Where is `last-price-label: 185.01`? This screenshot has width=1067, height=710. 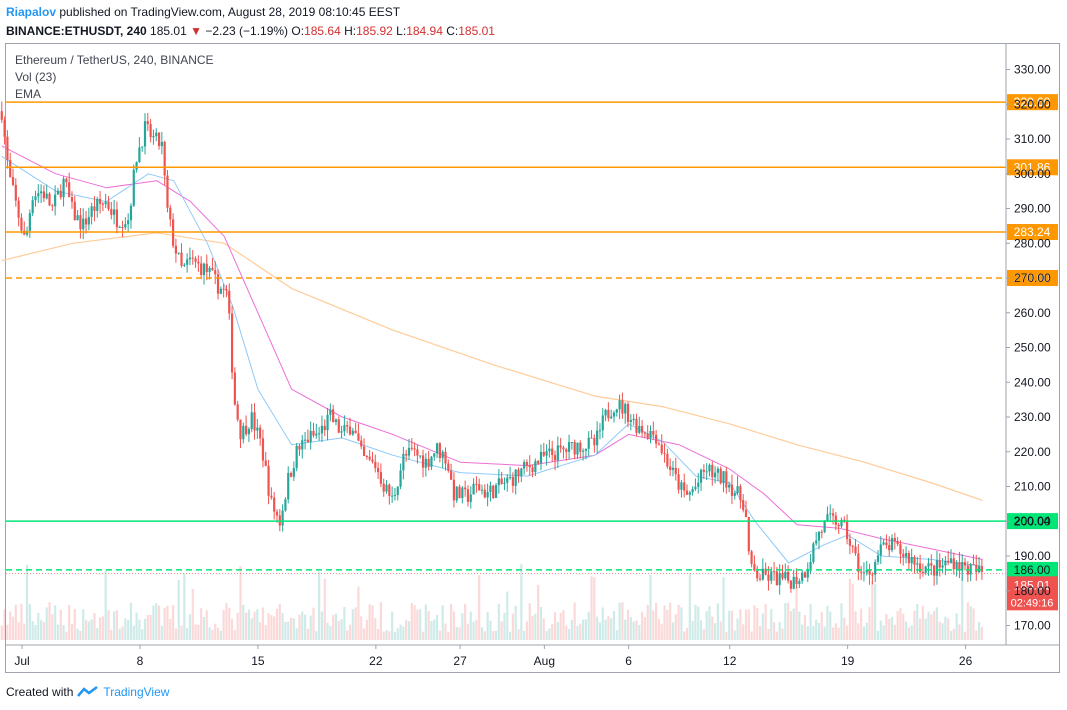 last-price-label: 185.01 is located at coordinates (1032, 585).